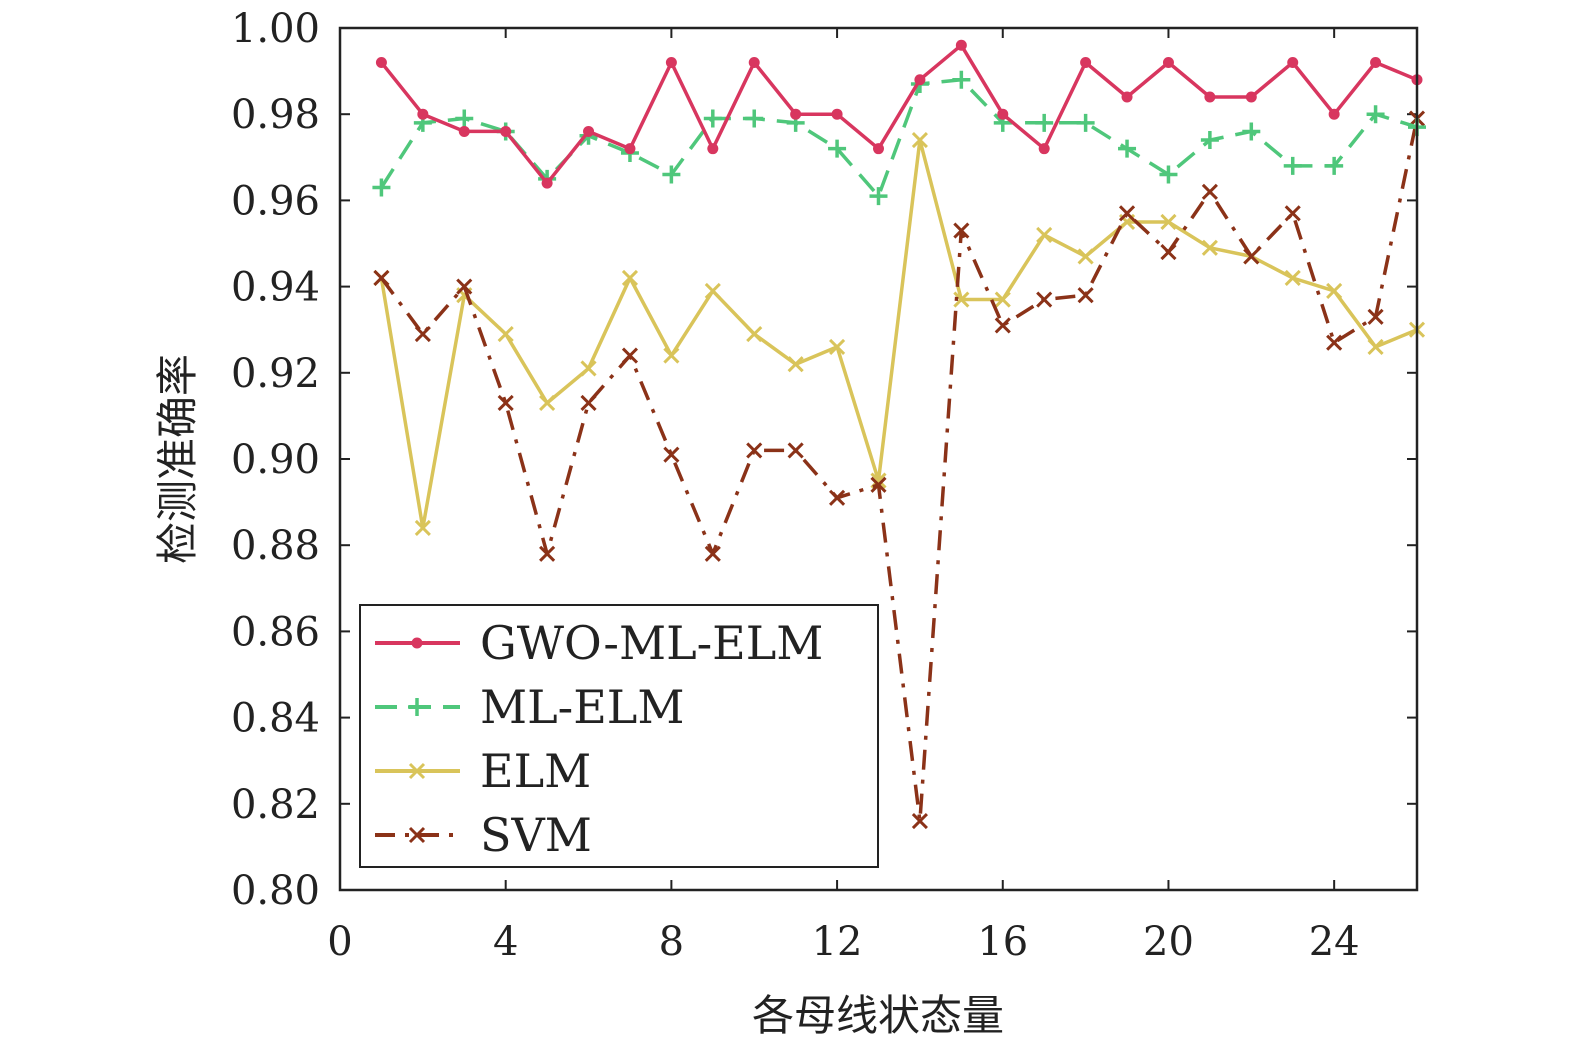 This screenshot has height=1048, width=1575. I want to click on x-tick-label: 20, so click(1168, 942).